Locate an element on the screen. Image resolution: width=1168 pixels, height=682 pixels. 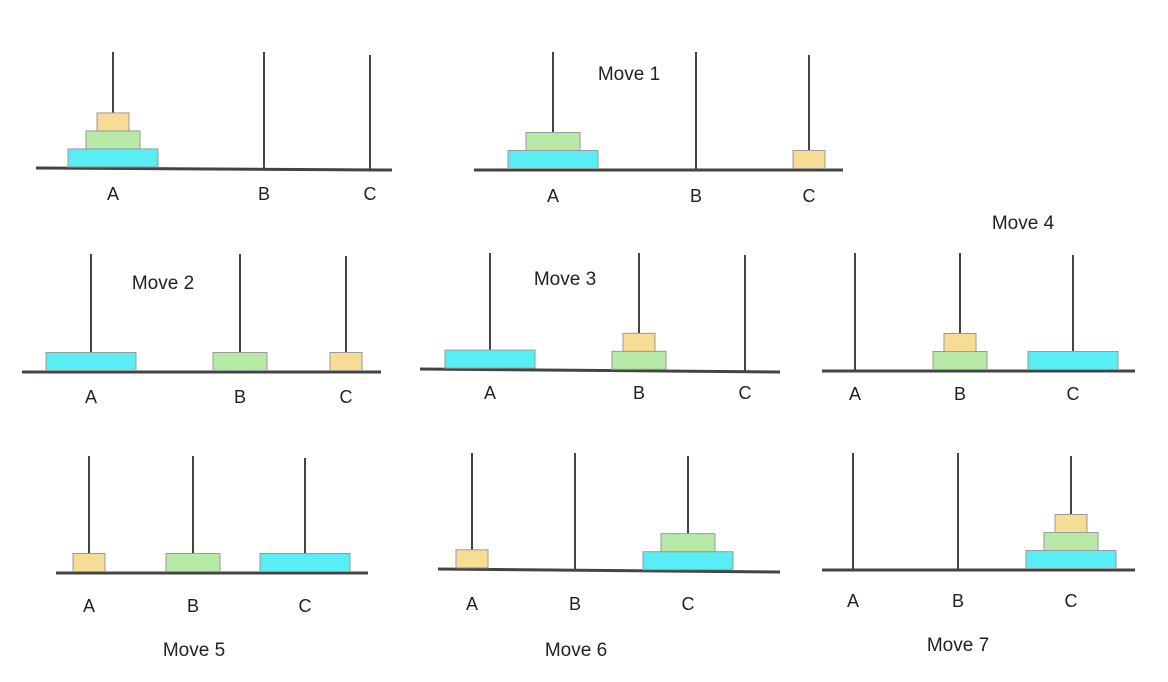
panel-1: A B C is located at coordinates (214, 128).